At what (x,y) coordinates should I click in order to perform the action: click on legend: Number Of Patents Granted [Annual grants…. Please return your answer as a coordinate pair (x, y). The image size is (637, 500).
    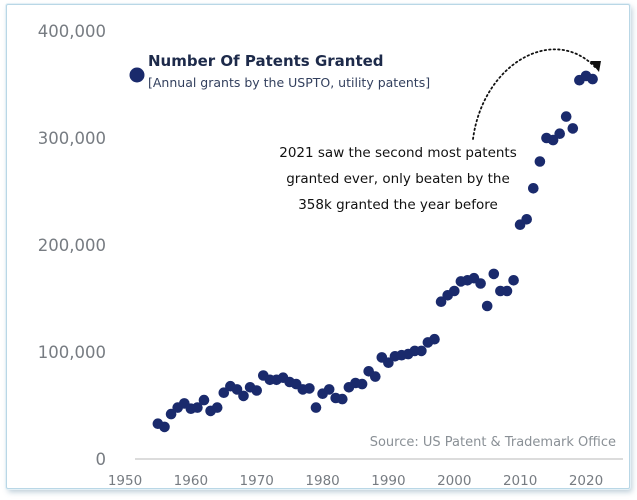
    Looking at the image, I should click on (279, 71).